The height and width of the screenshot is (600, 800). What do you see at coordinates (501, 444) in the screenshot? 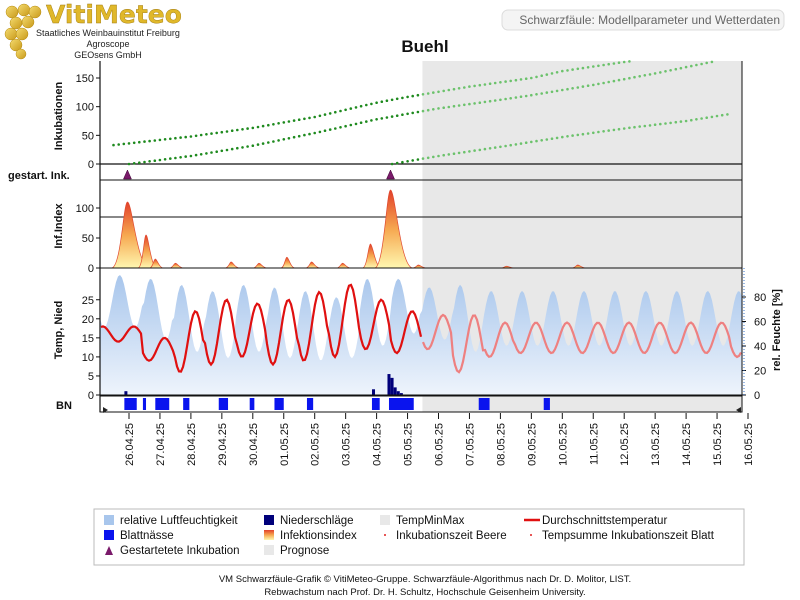
I see `date-tick-label: 08.05.25` at bounding box center [501, 444].